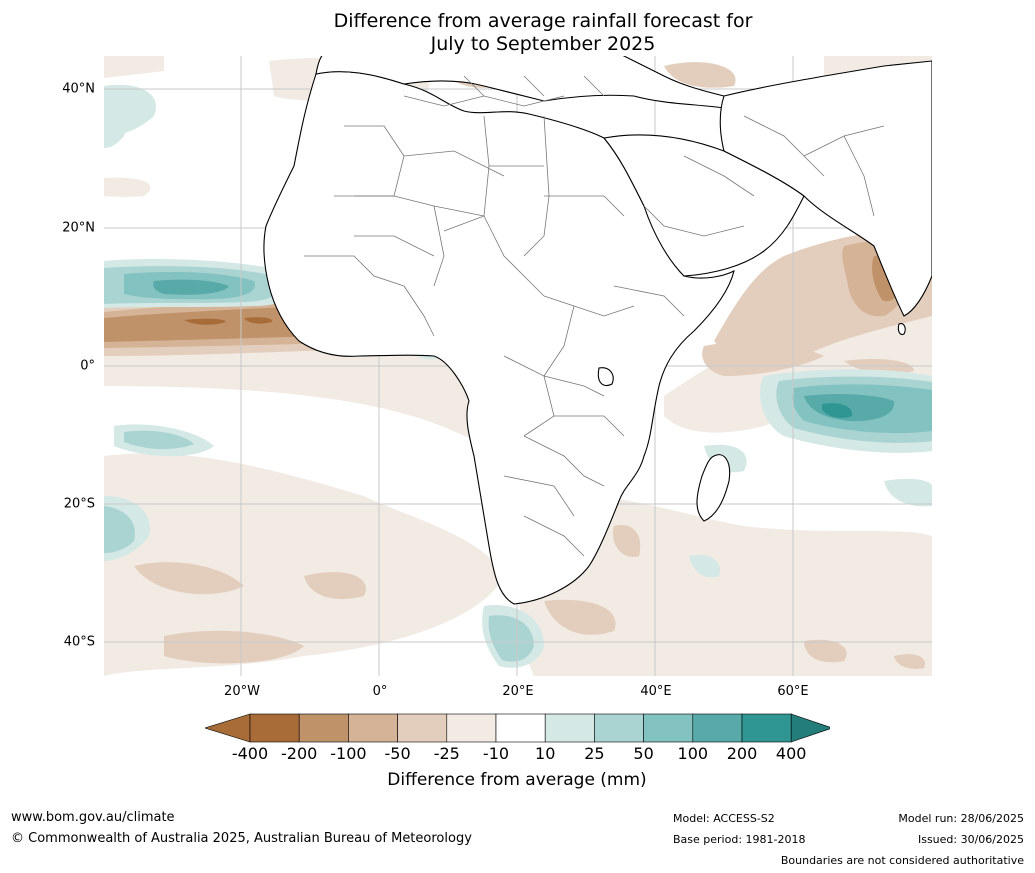 The width and height of the screenshot is (1035, 873). What do you see at coordinates (543, 44) in the screenshot?
I see `title-line-2: July to September 2025` at bounding box center [543, 44].